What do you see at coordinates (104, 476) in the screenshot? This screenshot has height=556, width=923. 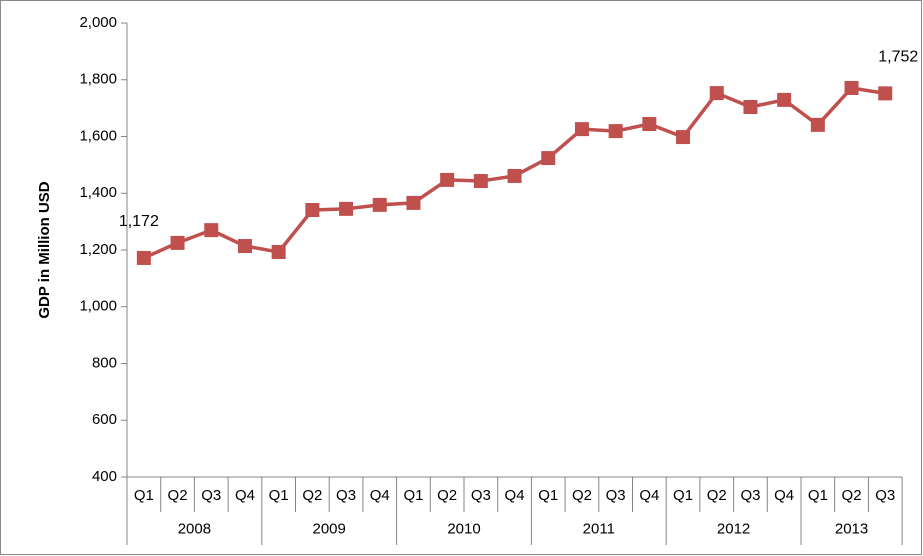 I see `y-tick-label: 400` at bounding box center [104, 476].